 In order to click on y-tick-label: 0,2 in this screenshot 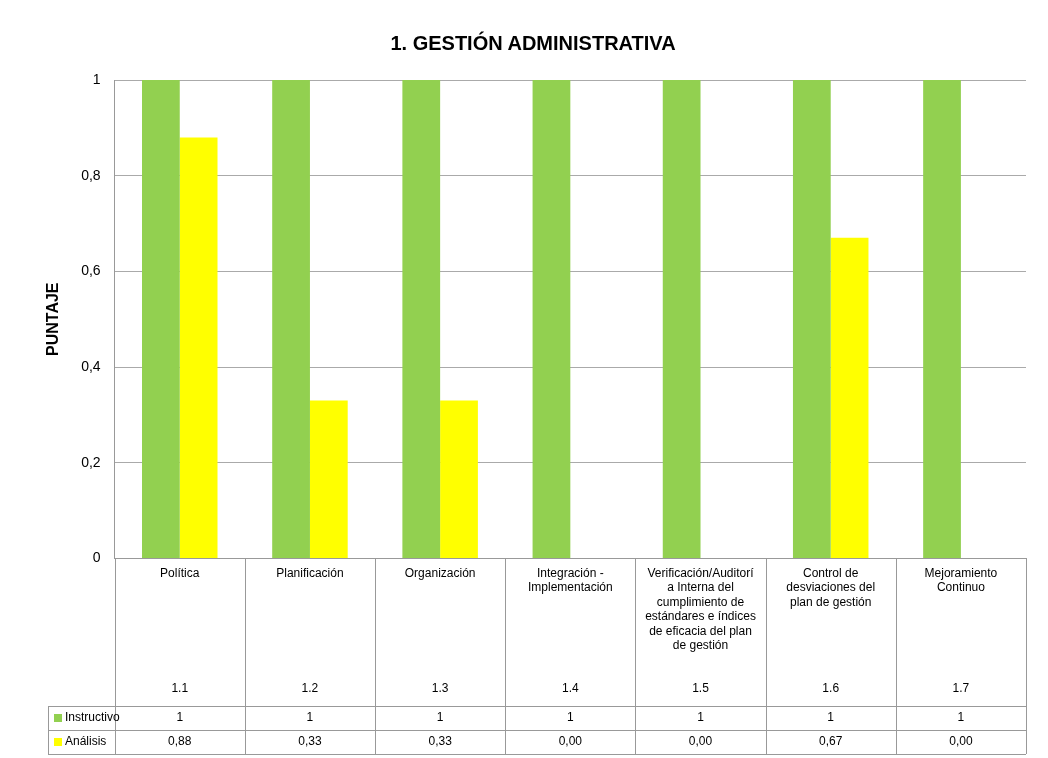, I will do `click(91, 461)`.